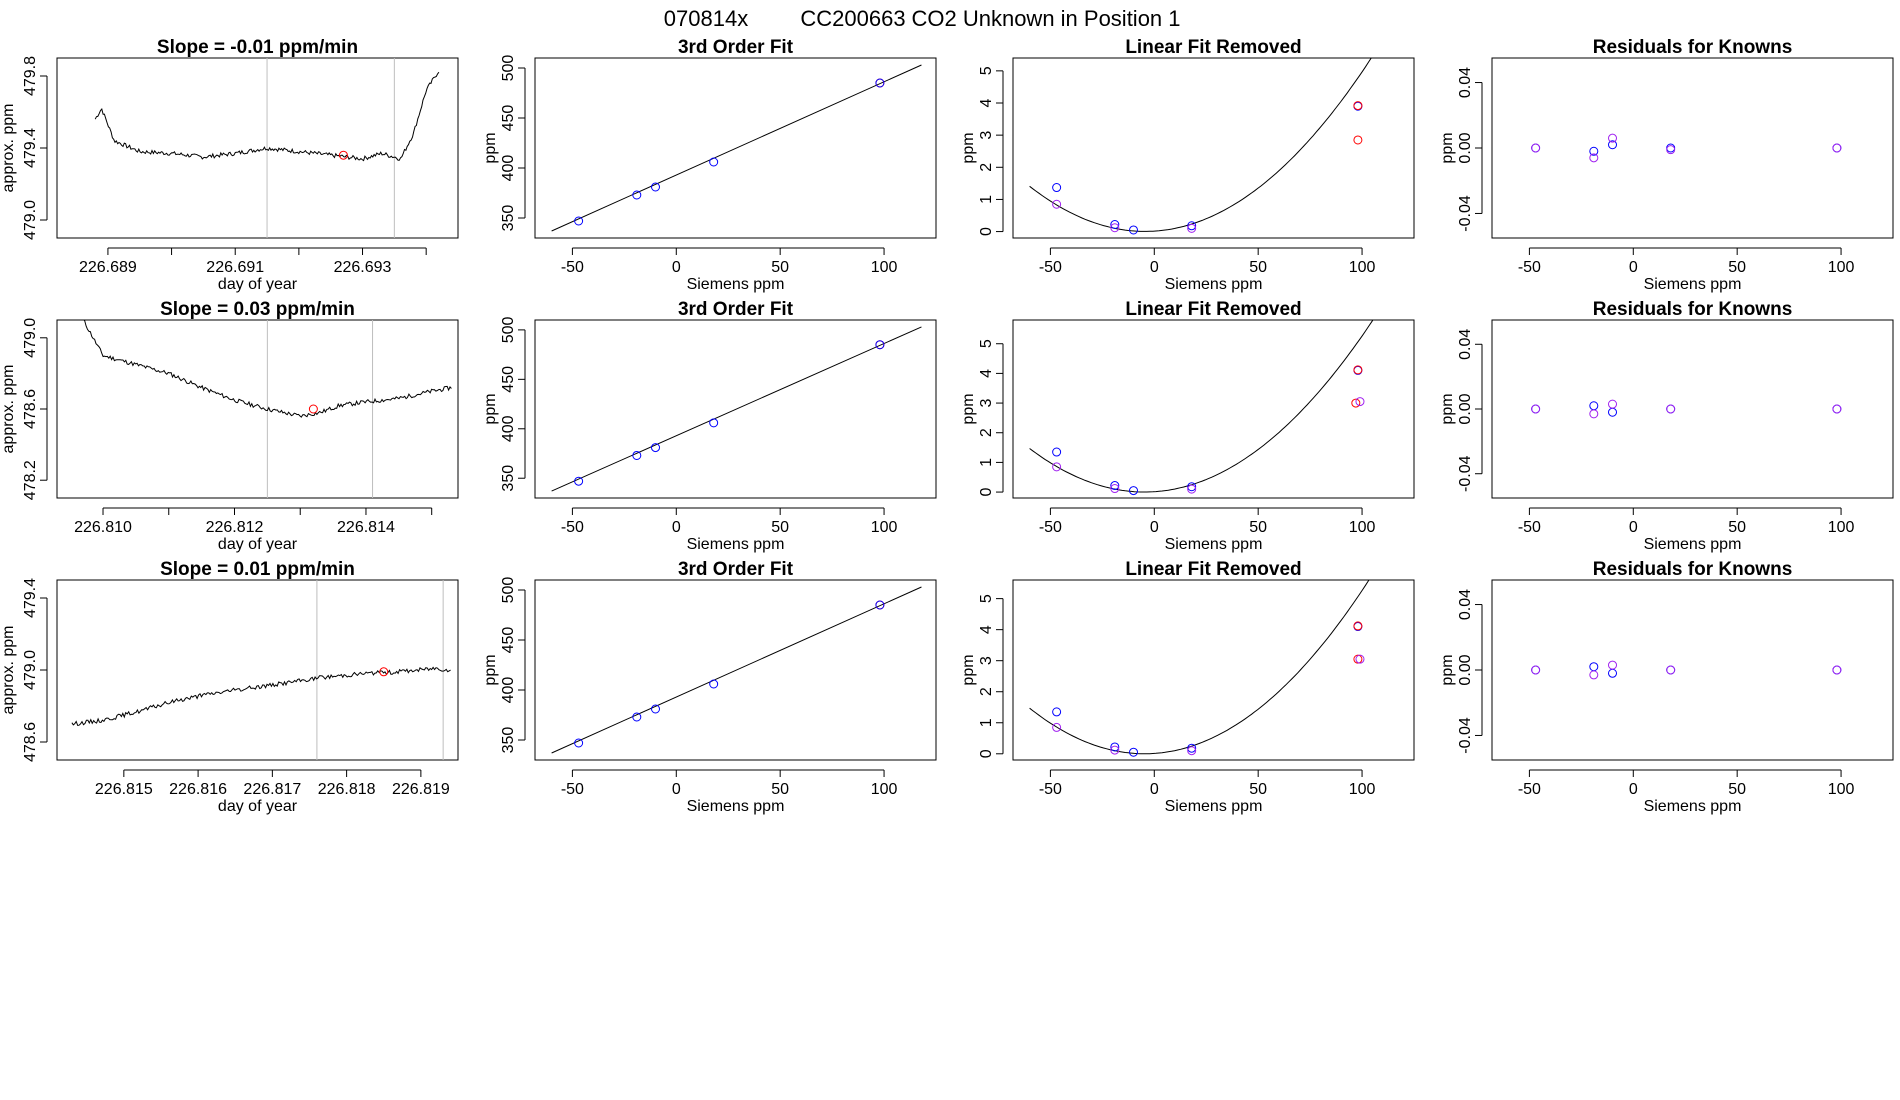 The width and height of the screenshot is (1900, 1100). What do you see at coordinates (30, 480) in the screenshot?
I see `y-tick-label: 478.2` at bounding box center [30, 480].